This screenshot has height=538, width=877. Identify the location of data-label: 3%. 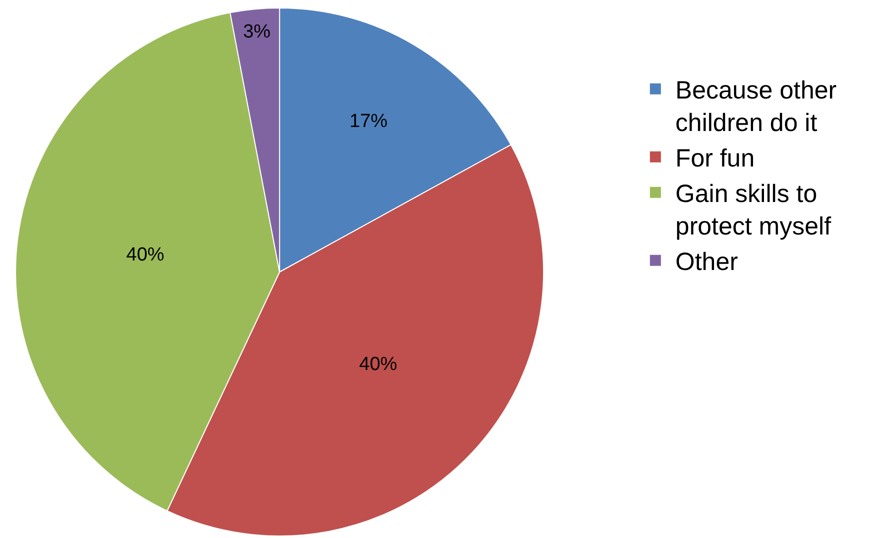
(257, 31).